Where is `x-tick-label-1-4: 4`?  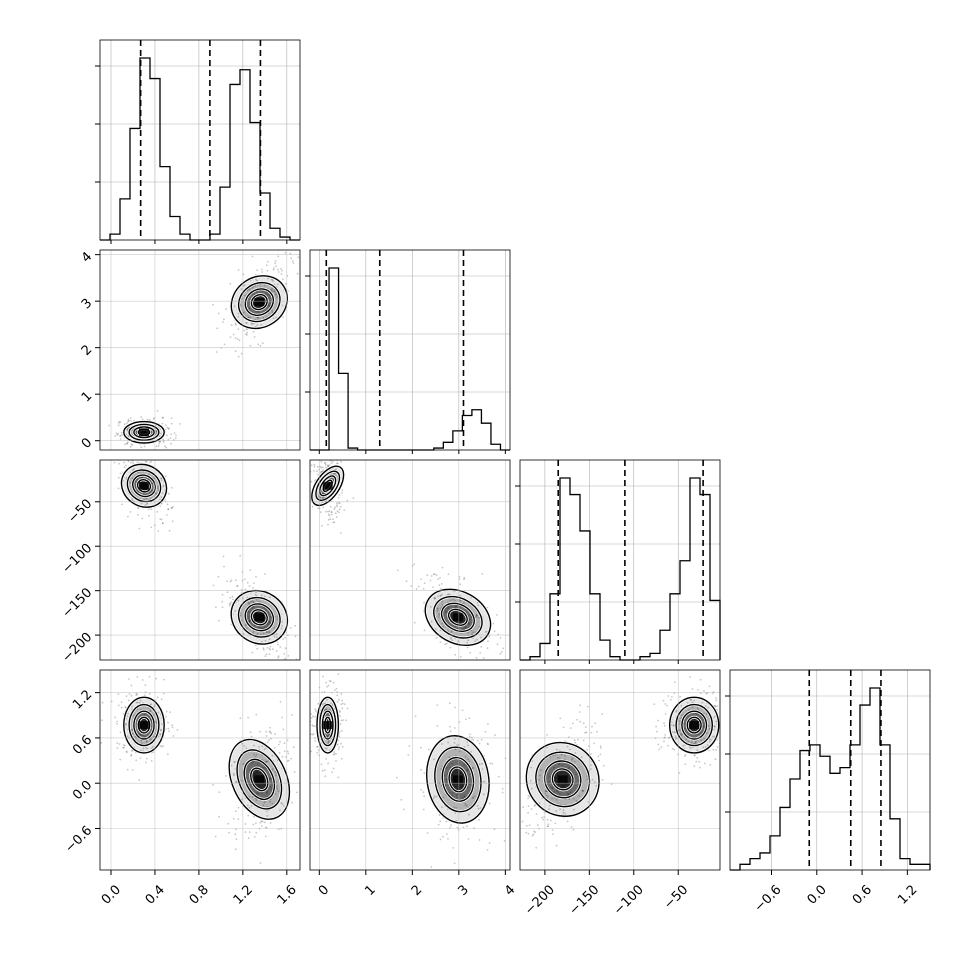
x-tick-label-1-4: 4 is located at coordinates (510, 890).